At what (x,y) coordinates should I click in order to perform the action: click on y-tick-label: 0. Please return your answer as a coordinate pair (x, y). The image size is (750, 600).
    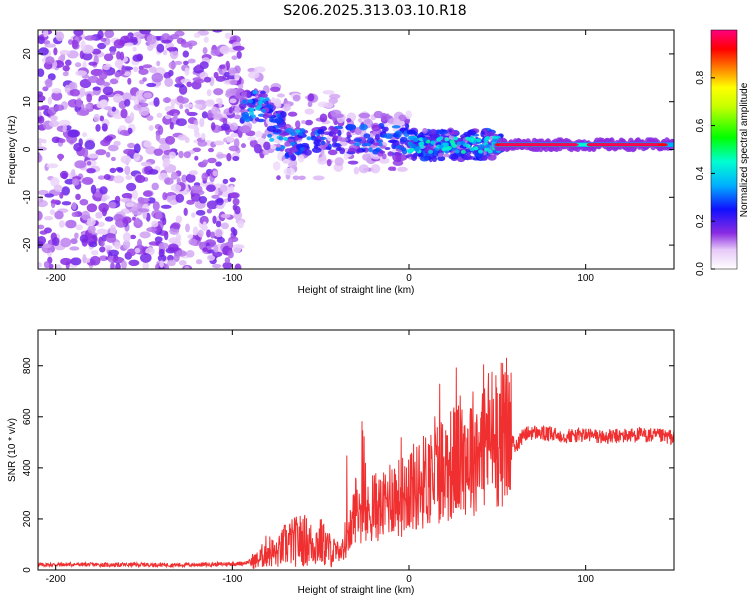
    Looking at the image, I should click on (27, 570).